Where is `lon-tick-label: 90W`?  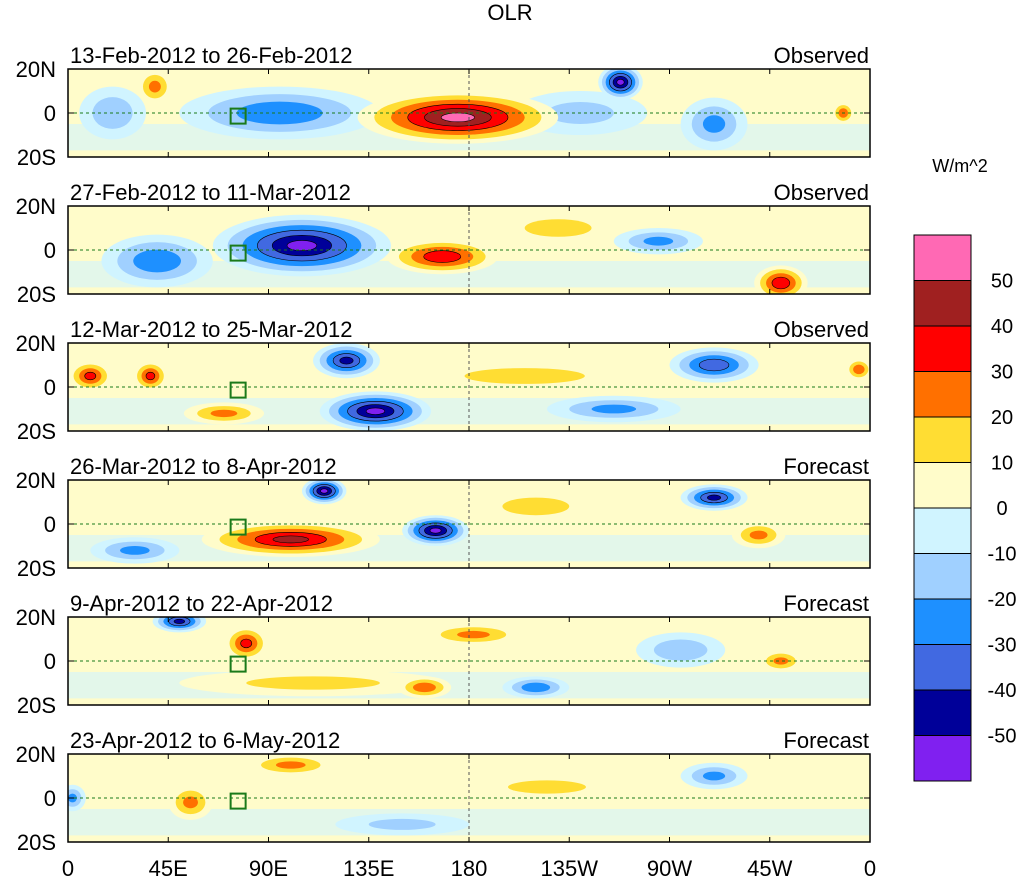 lon-tick-label: 90W is located at coordinates (669, 868).